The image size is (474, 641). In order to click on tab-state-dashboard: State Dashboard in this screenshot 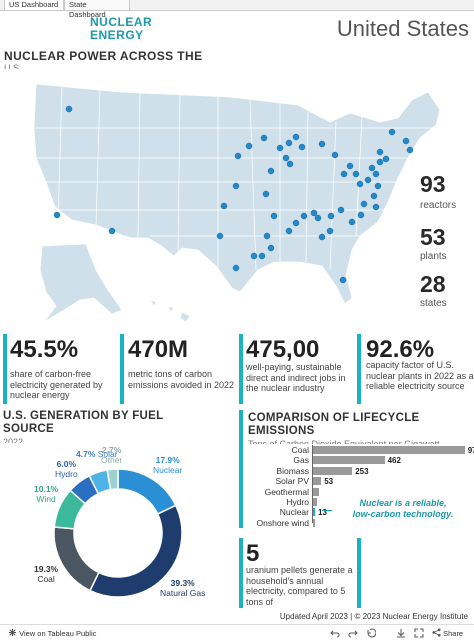, I will do `click(97, 9)`.